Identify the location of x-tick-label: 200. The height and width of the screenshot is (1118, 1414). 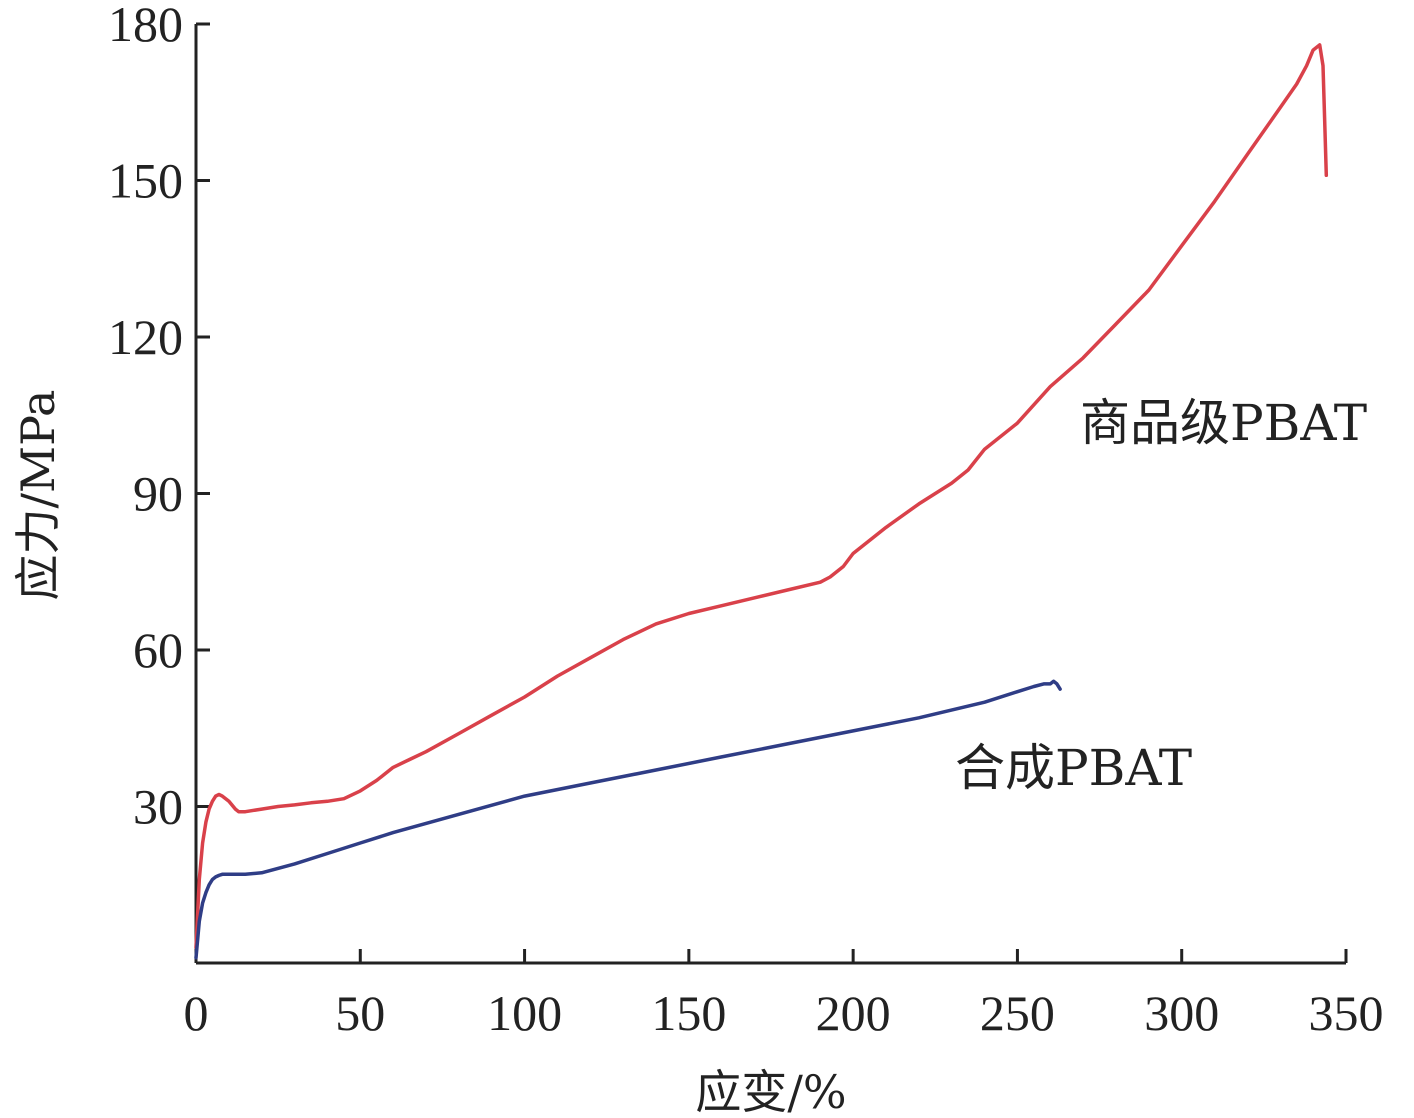
(853, 1013).